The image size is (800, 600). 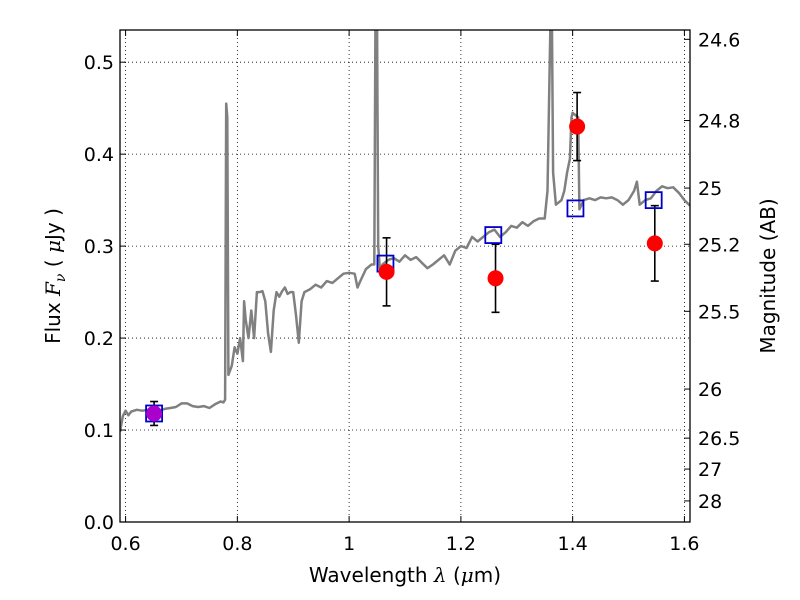 What do you see at coordinates (710, 189) in the screenshot?
I see `y2-tick-label: 25` at bounding box center [710, 189].